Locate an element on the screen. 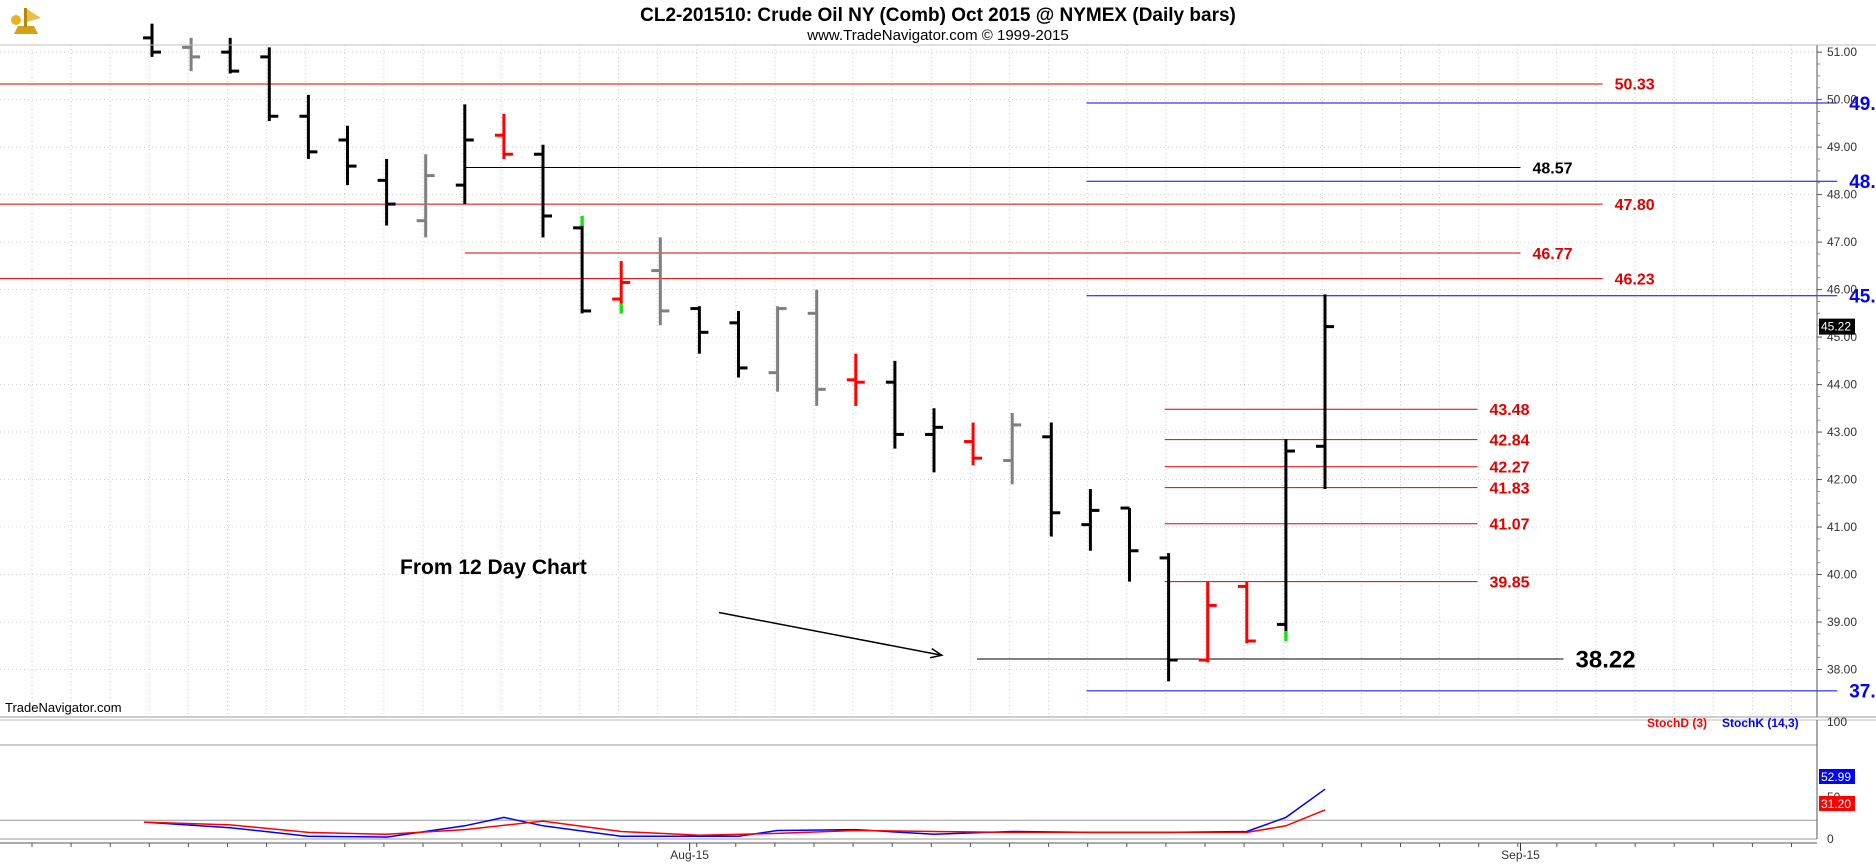  level-label: 50.33 is located at coordinates (1635, 85).